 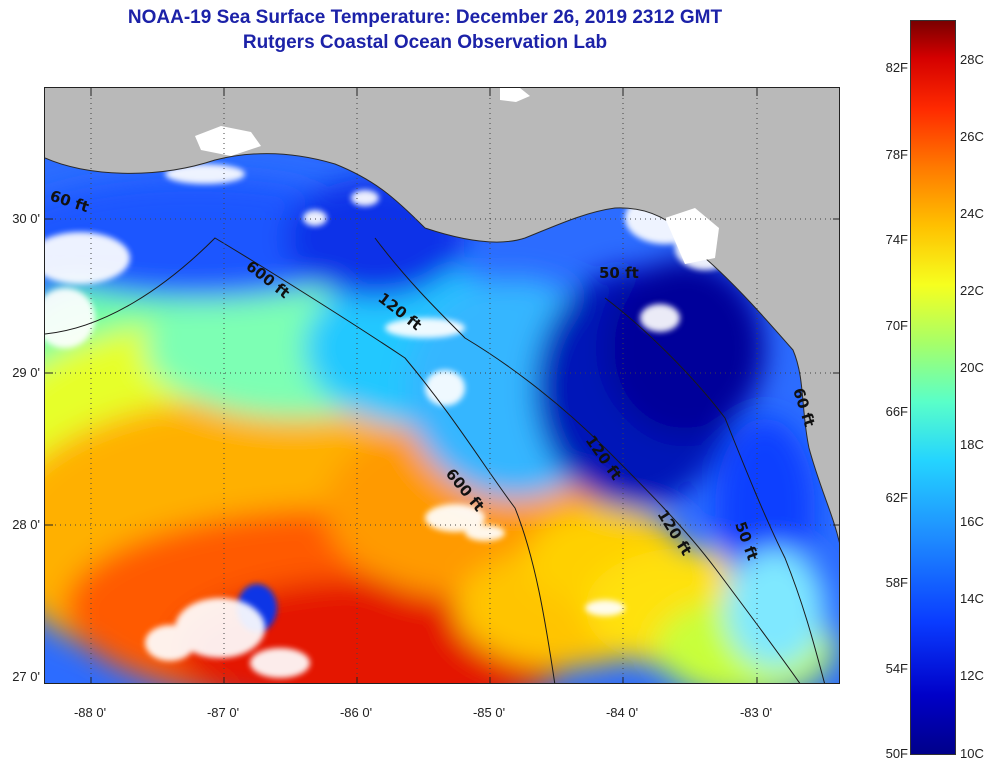 I want to click on colorbar-c-label: 20C, so click(x=972, y=367).